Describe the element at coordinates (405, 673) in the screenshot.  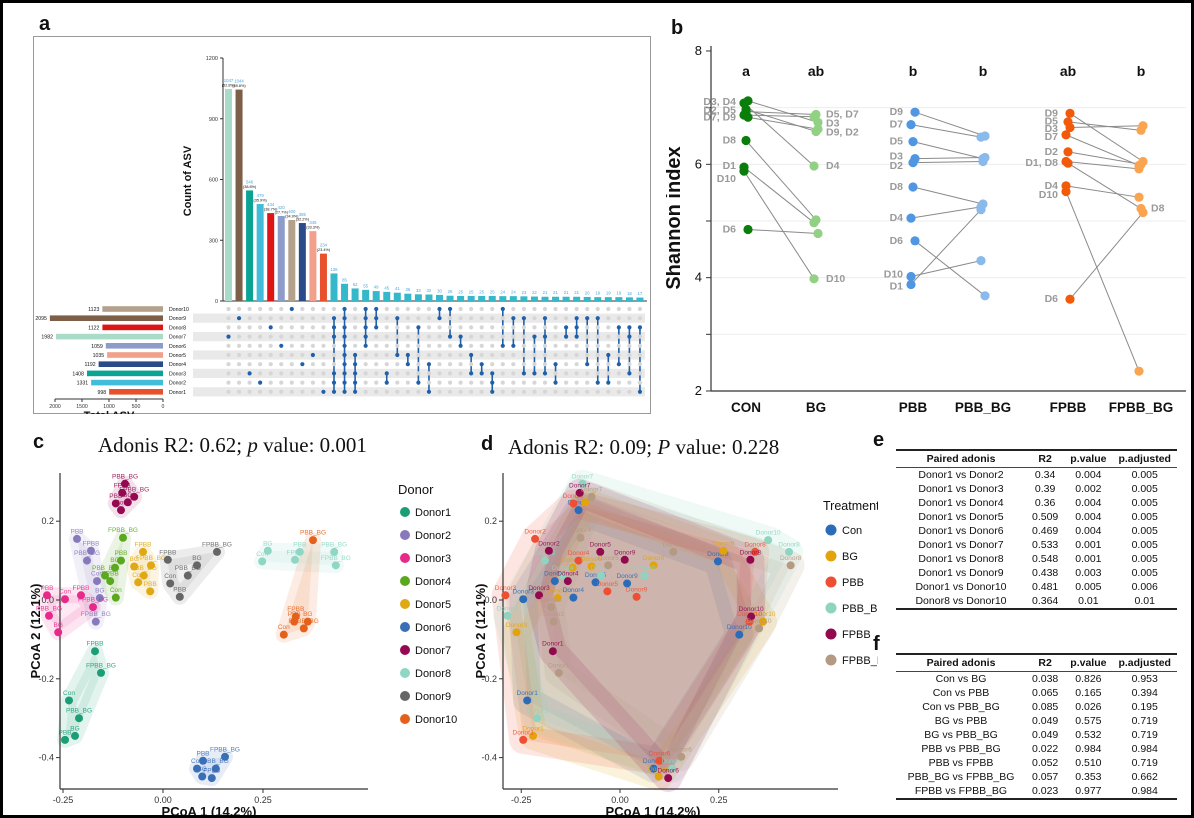
I see `legend-swatch-donor` at that location.